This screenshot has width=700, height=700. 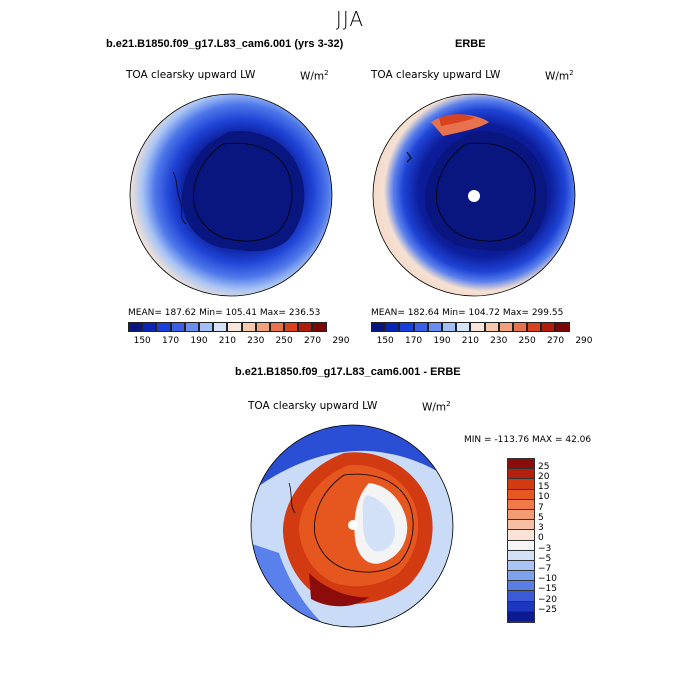 What do you see at coordinates (241, 341) in the screenshot?
I see `model-colorbar-ticks: 150 170 190 210 230 250 270 290` at bounding box center [241, 341].